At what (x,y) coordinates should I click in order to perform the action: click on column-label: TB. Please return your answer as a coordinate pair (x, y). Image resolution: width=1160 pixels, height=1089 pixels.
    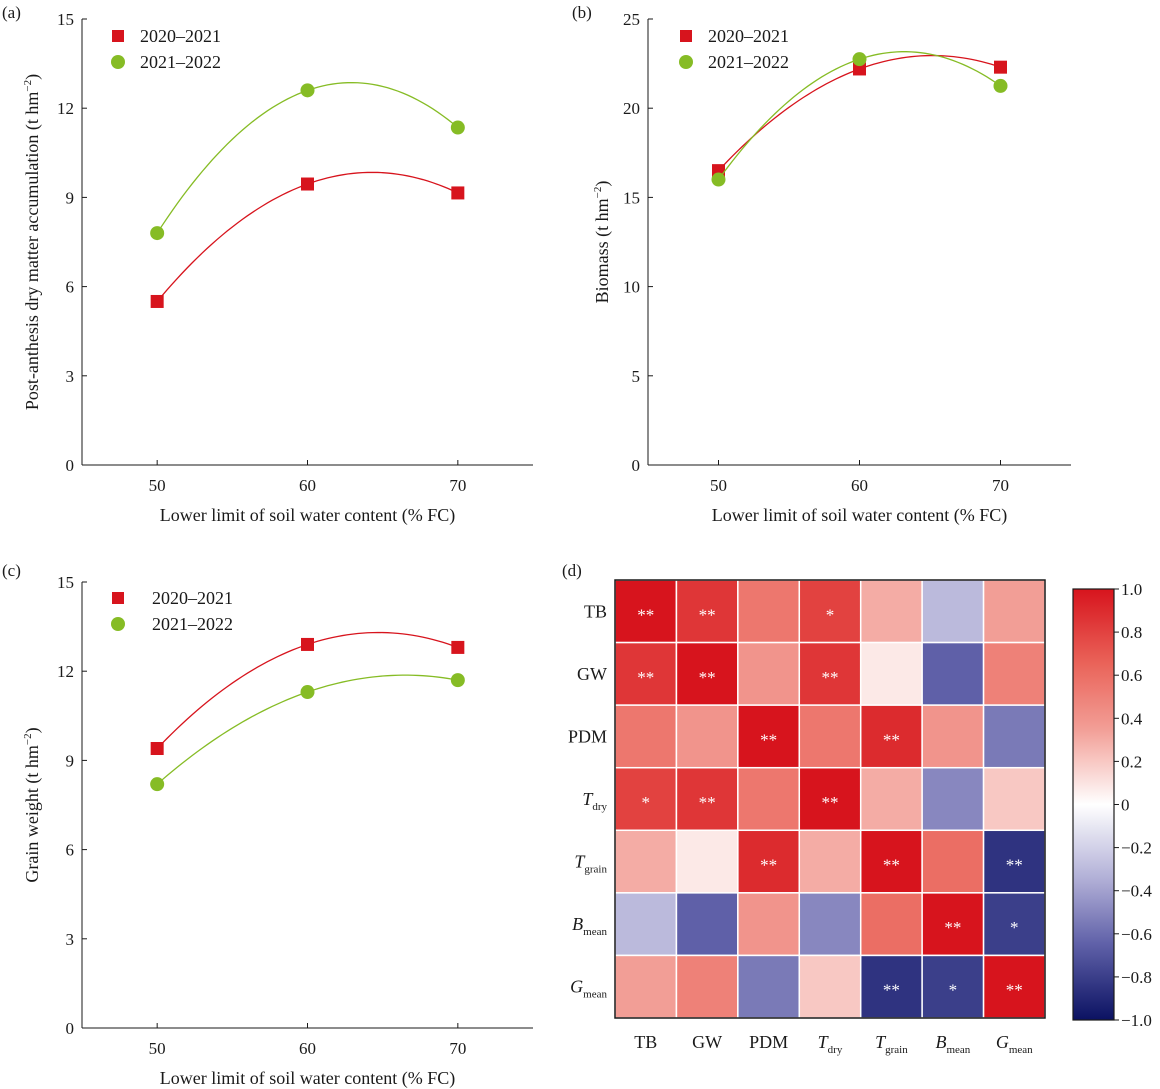
    Looking at the image, I should click on (645, 1042).